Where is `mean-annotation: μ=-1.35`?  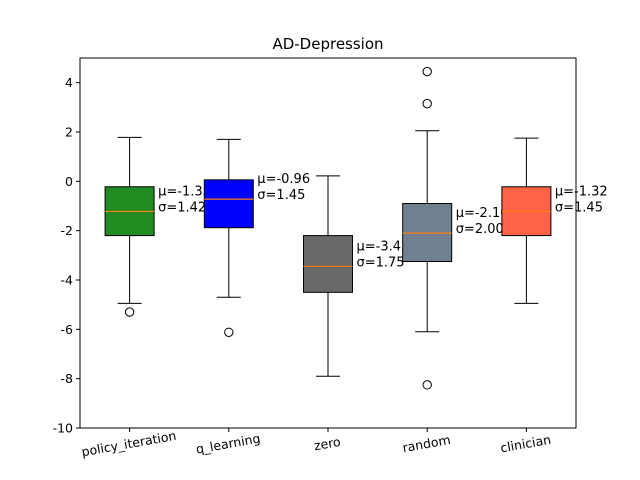
mean-annotation: μ=-1.35 is located at coordinates (184, 191).